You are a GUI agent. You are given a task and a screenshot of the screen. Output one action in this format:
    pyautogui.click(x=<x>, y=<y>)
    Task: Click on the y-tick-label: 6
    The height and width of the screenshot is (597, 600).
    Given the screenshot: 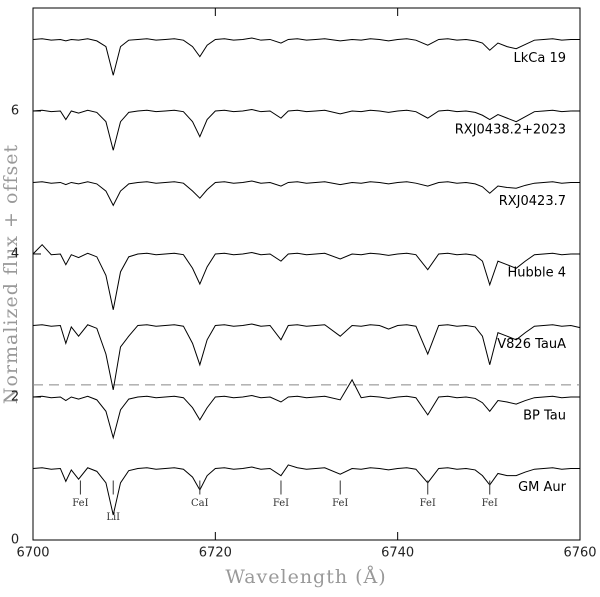 What is the action you would take?
    pyautogui.click(x=15, y=110)
    